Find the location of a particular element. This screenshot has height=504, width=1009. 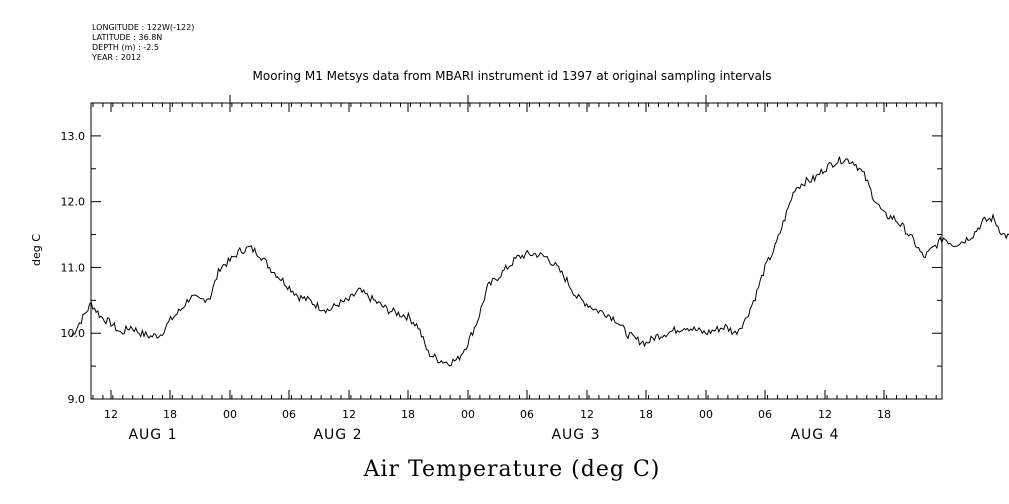

day-label: AUG 1 is located at coordinates (152, 435).